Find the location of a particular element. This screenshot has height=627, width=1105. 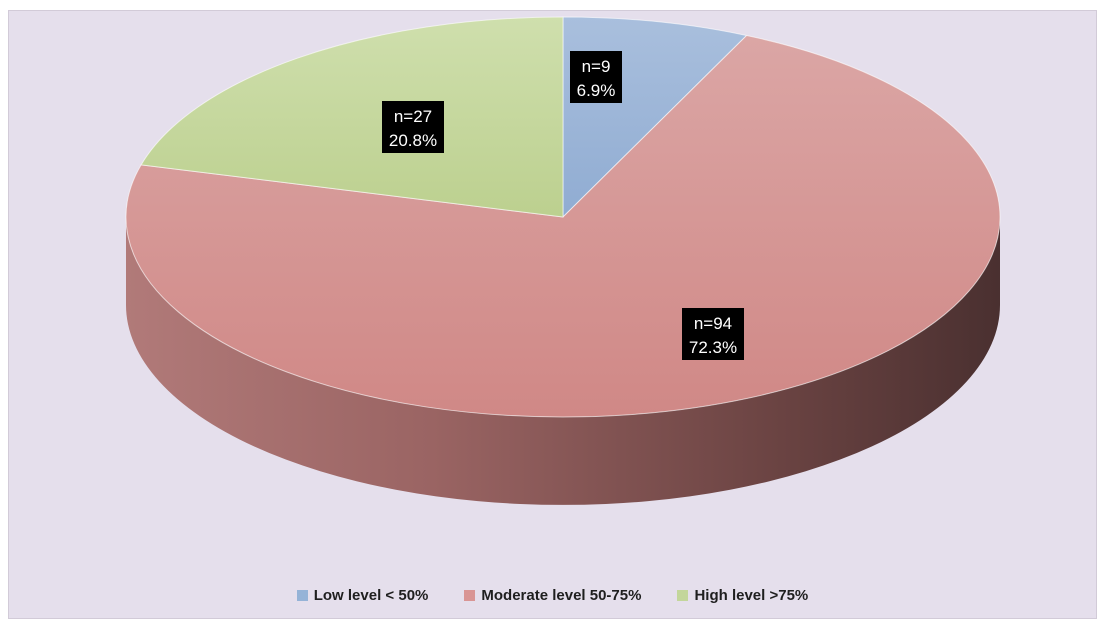

legend-swatch-high is located at coordinates (683, 595).